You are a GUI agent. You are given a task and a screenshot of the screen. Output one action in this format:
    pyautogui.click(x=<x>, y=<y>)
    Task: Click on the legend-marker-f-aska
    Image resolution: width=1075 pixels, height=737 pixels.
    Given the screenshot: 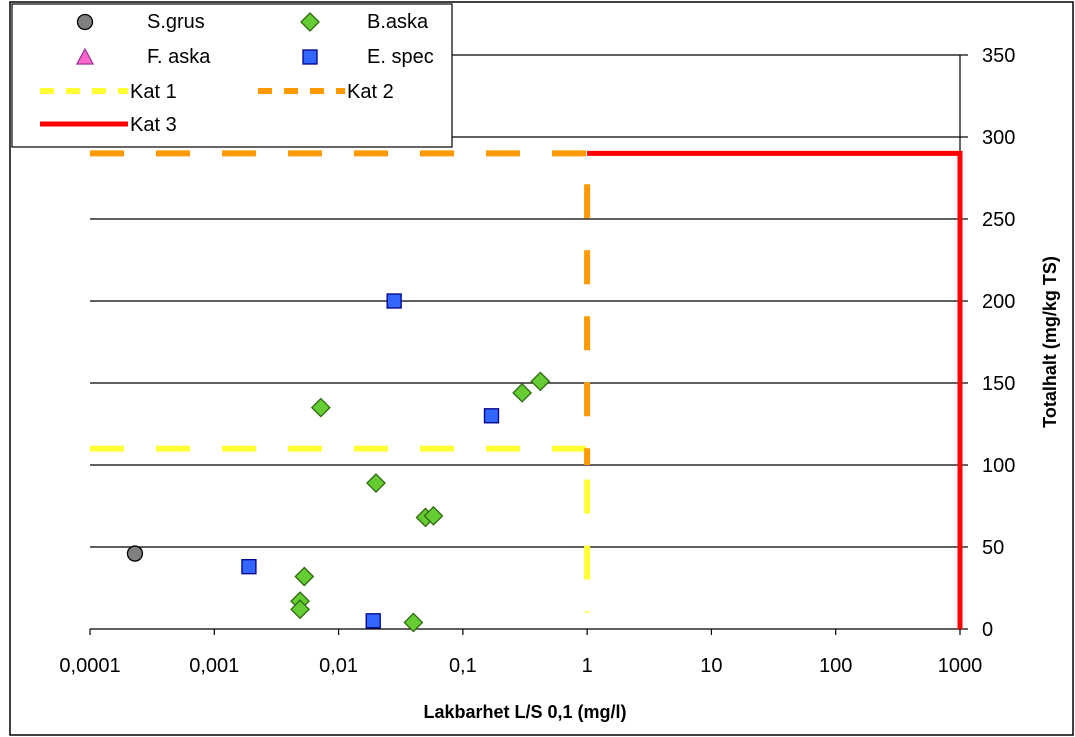 What is the action you would take?
    pyautogui.click(x=85, y=56)
    